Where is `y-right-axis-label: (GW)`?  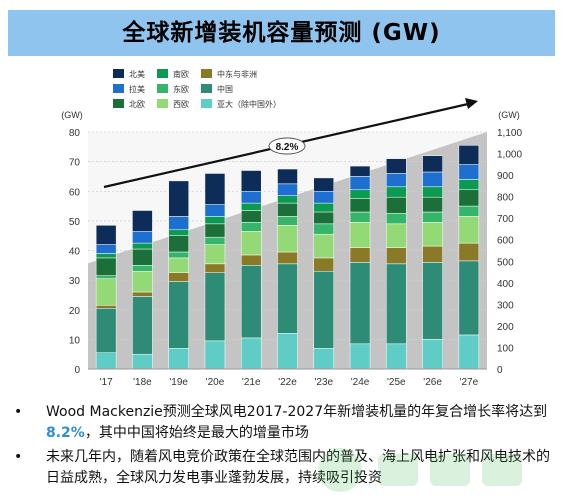
y-right-axis-label: (GW) is located at coordinates (509, 115).